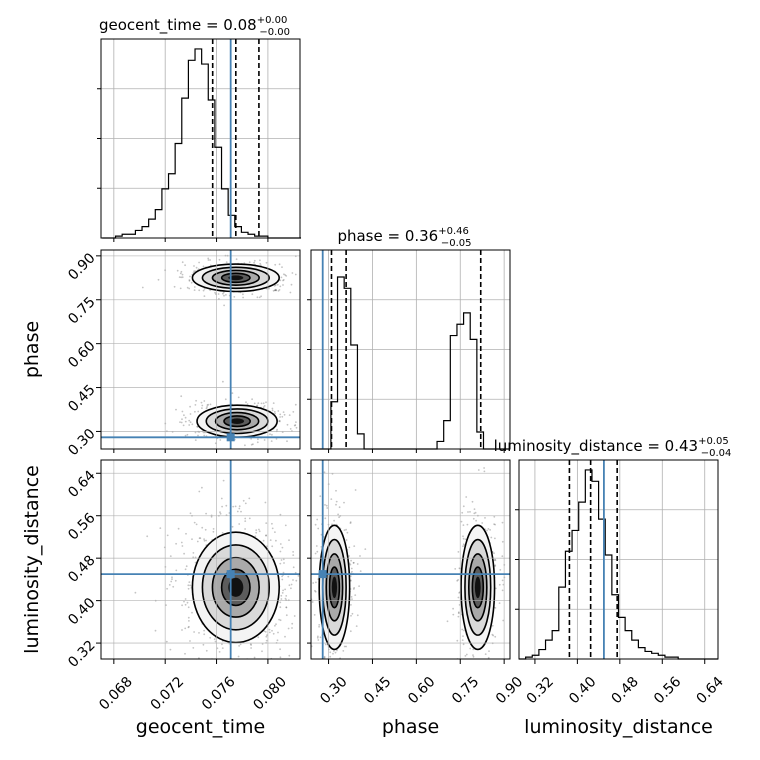 The width and height of the screenshot is (760, 760). I want to click on x-tick-label: 0.30, so click(333, 690).